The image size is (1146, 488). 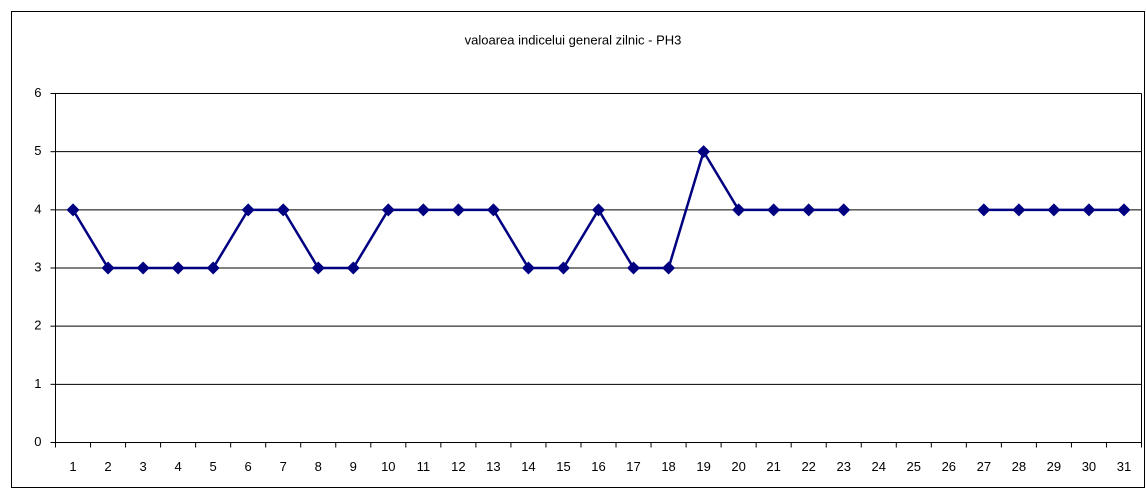 I want to click on x-tick-label: 18, so click(x=668, y=466).